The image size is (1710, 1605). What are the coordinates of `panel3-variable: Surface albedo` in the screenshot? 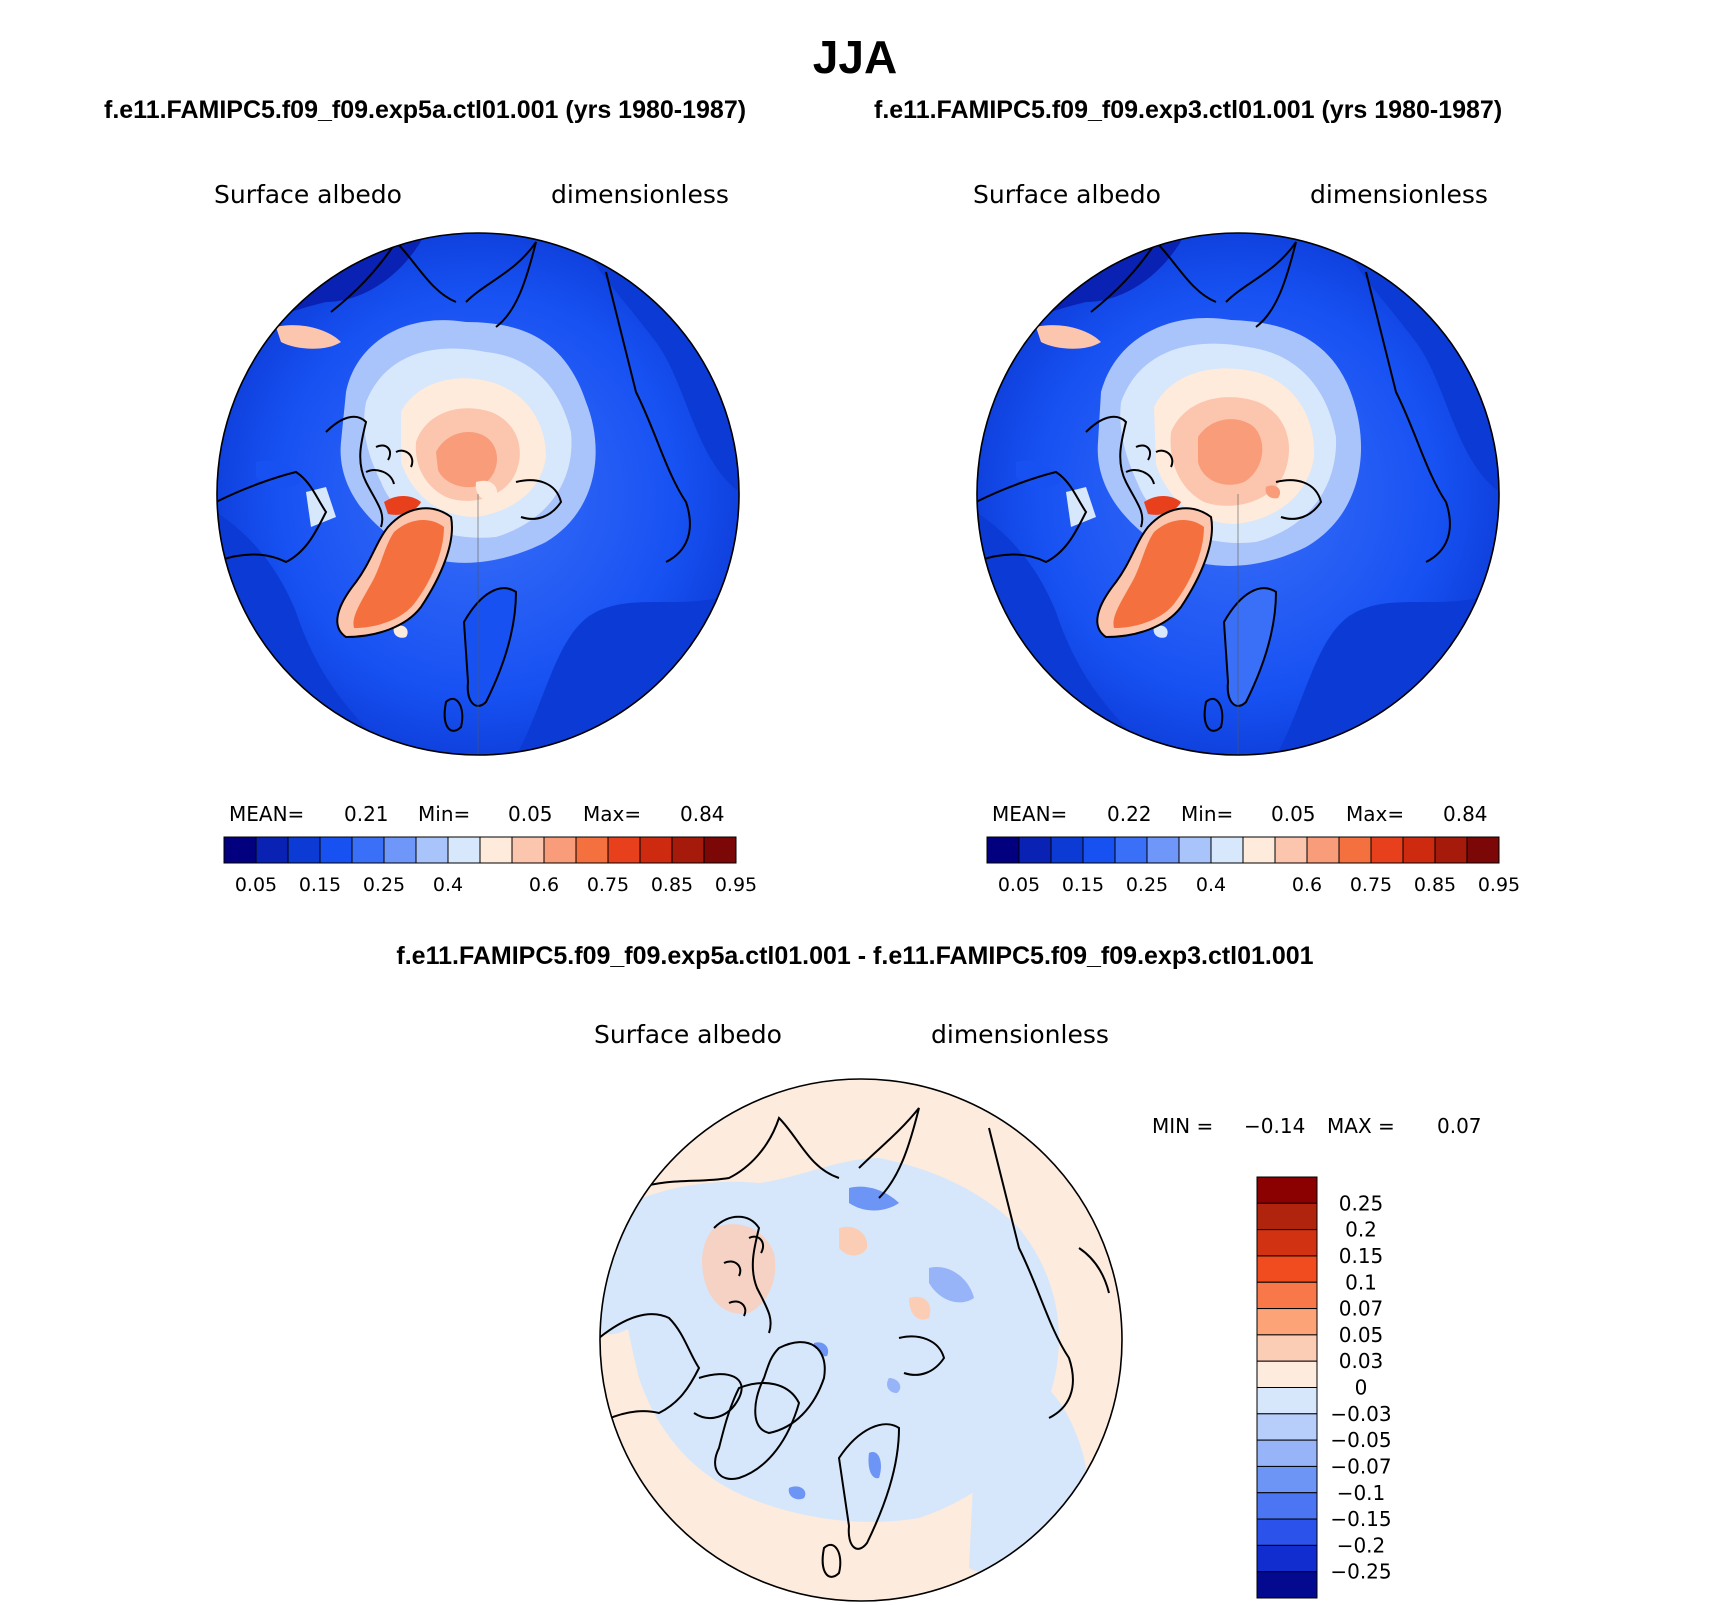 It's located at (688, 1034).